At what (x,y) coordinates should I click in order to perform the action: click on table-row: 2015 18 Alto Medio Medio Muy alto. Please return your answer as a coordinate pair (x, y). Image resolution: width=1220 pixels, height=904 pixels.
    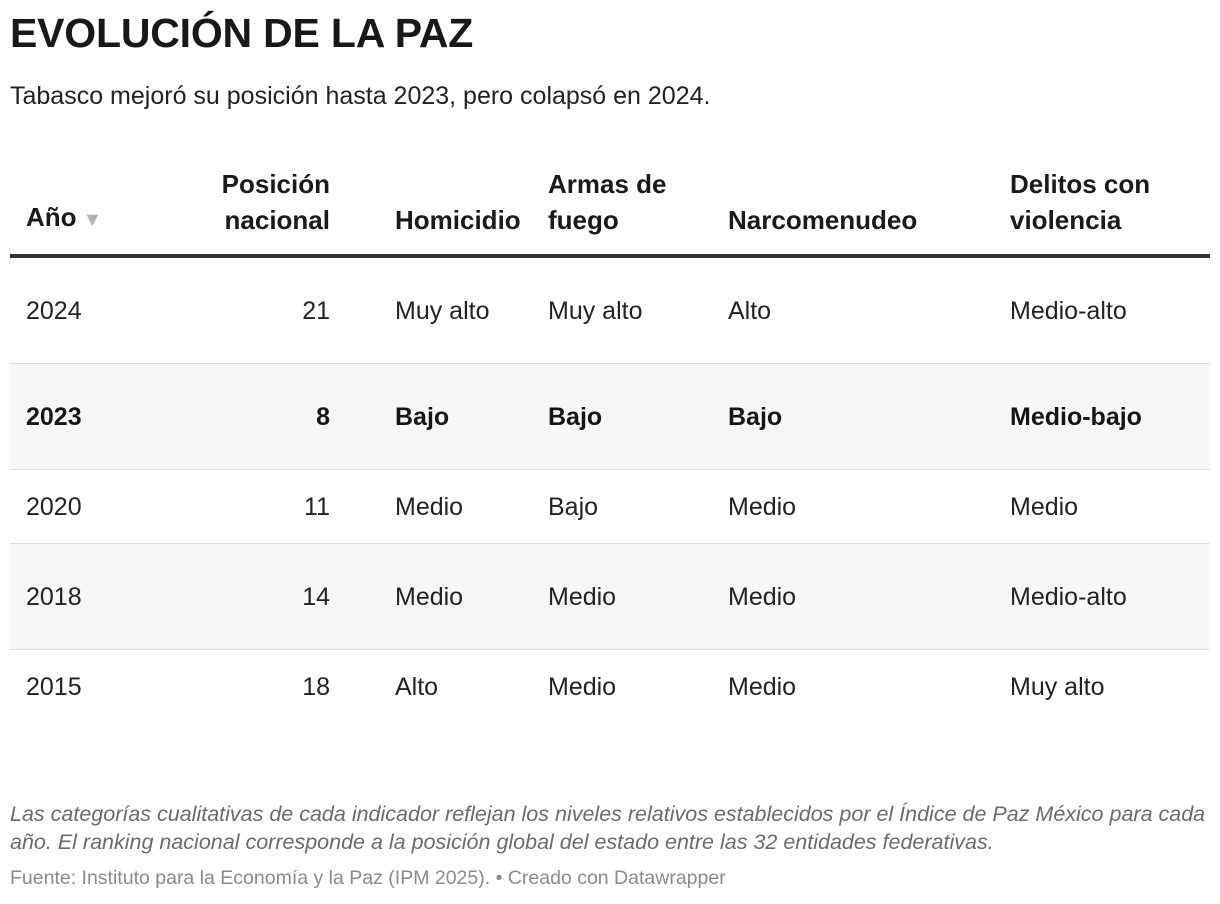
    Looking at the image, I should click on (610, 687).